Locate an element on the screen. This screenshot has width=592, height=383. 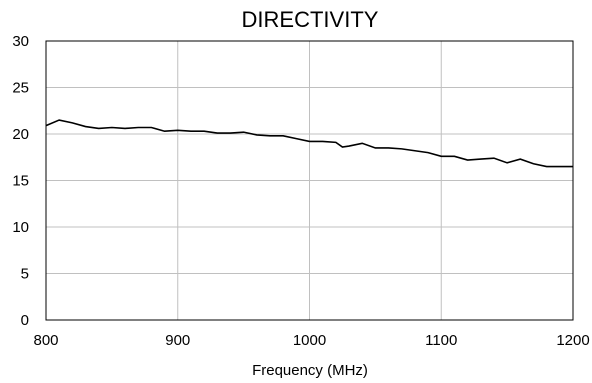
y-axis-ticks: 0 5 10 15 20 25 30 is located at coordinates (20, 181).